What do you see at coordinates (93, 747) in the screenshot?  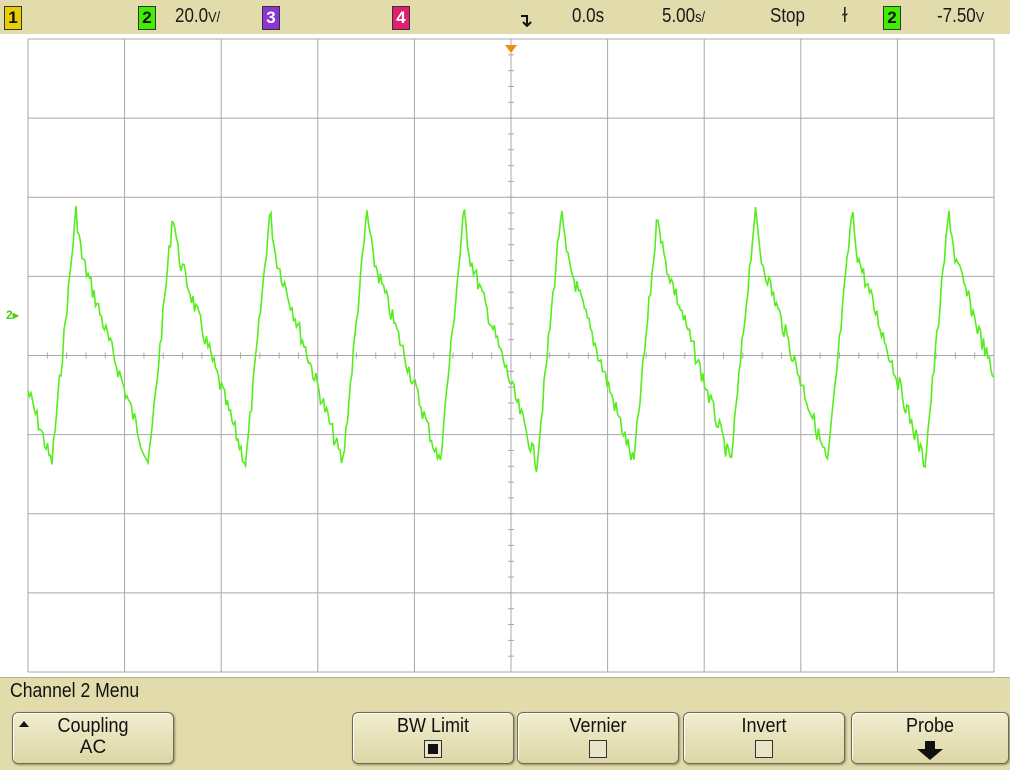 I see `coupling-value: AC` at bounding box center [93, 747].